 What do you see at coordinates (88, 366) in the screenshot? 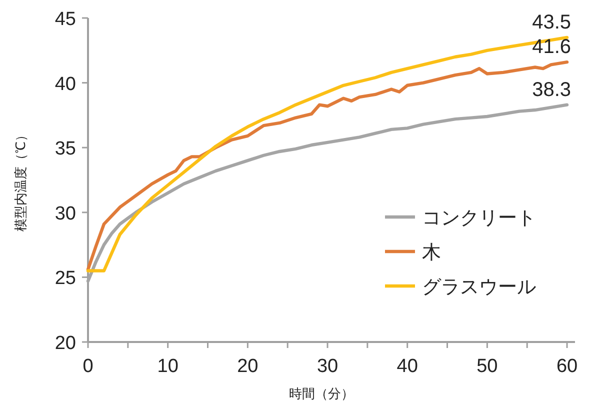
I see `x-tick-label: 0` at bounding box center [88, 366].